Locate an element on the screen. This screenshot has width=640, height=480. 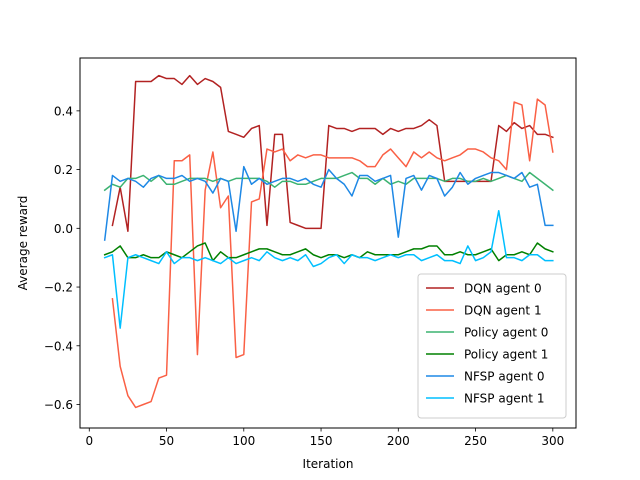
legend-label: DQN agent 1 is located at coordinates (503, 311).